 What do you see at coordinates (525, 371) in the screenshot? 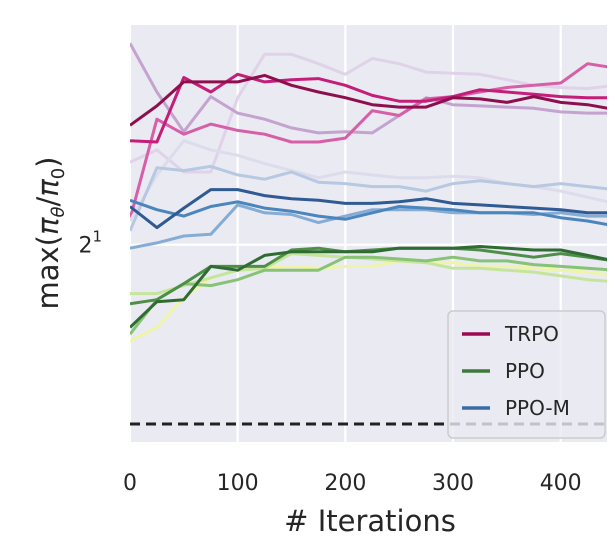
I see `legend-label: PPO` at bounding box center [525, 371].